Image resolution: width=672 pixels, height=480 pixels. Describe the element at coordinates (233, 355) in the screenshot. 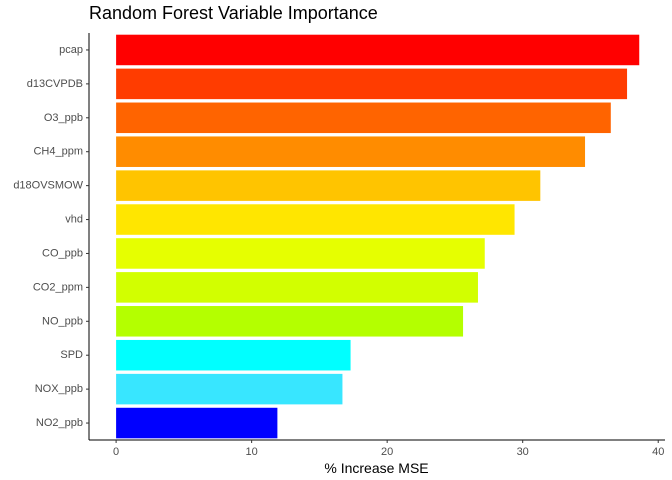

I see `bar-SPD` at that location.